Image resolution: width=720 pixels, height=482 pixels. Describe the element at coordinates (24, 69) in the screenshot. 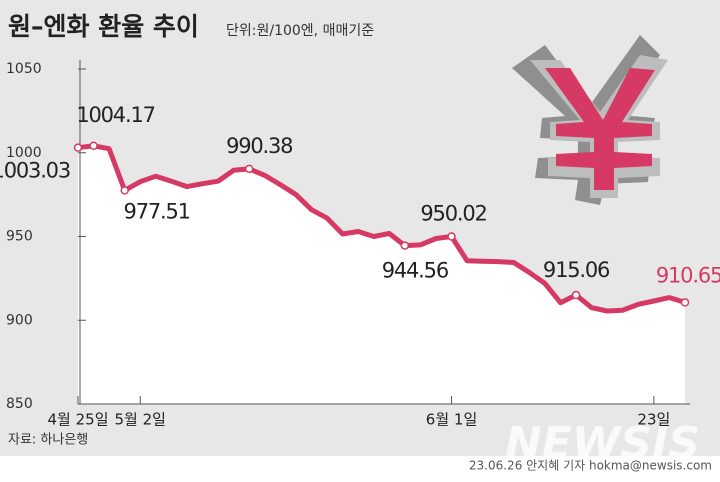

I see `y-tick-label: 1050` at that location.